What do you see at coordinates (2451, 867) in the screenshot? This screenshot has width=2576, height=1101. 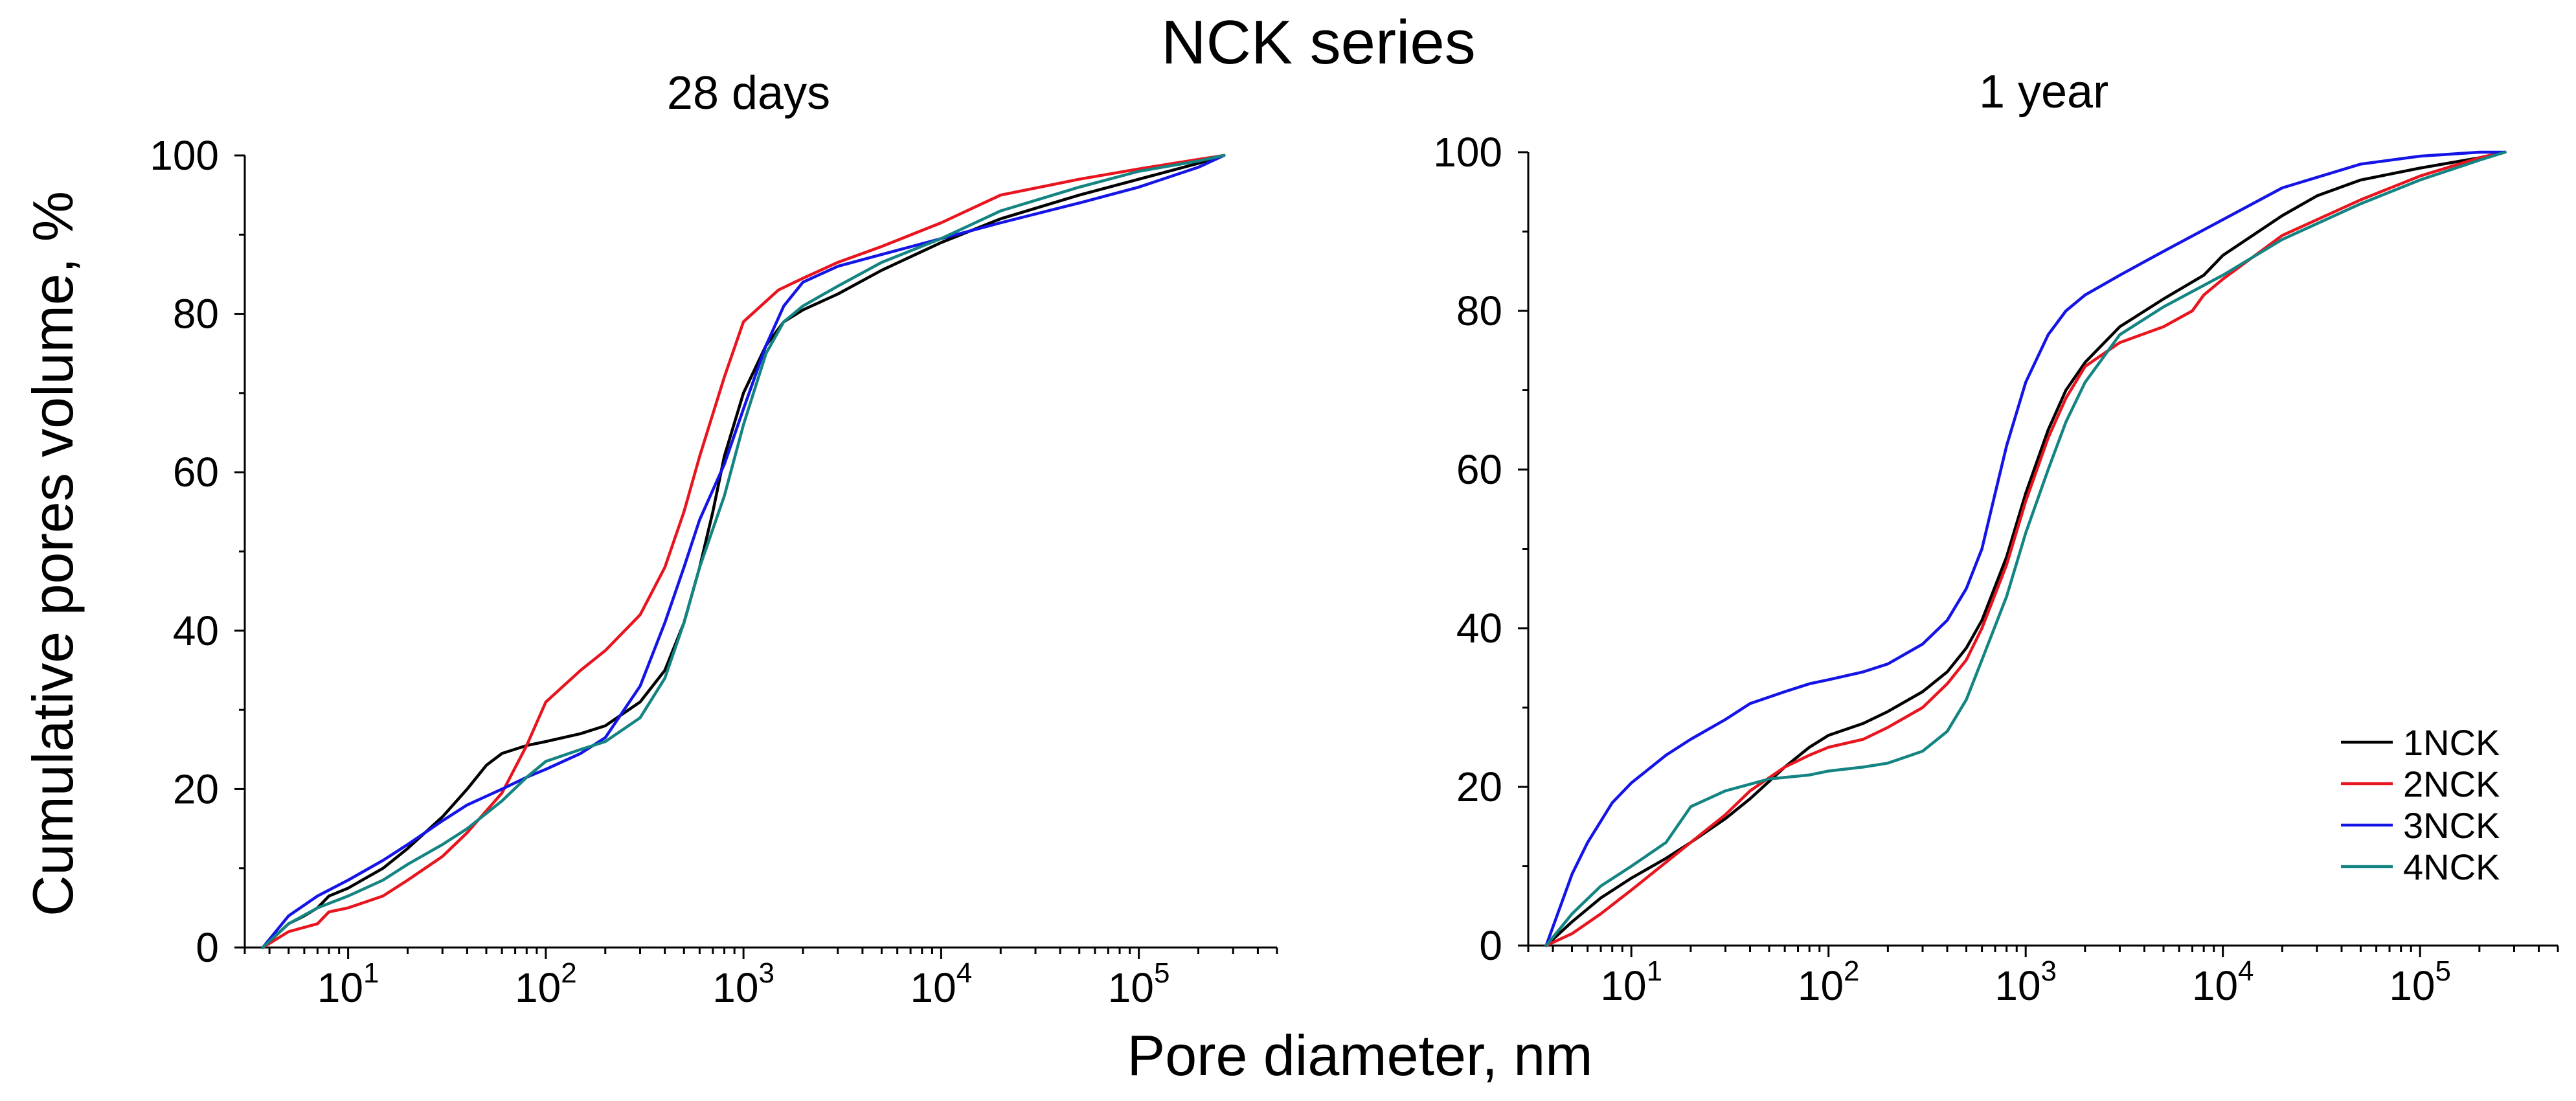 I see `legend-label: 4NCK` at bounding box center [2451, 867].